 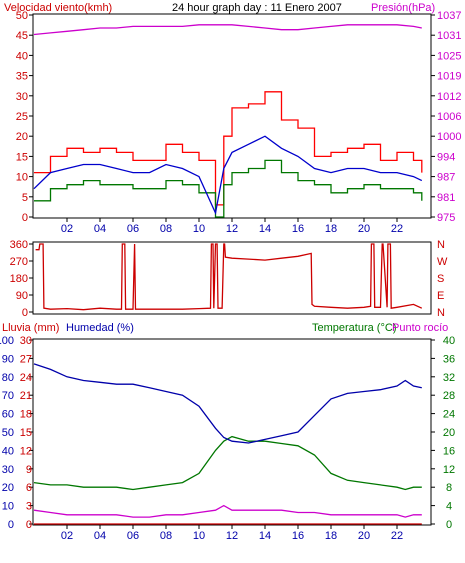 What do you see at coordinates (22, 97) in the screenshot?
I see `wind-y-tick-label: 30` at bounding box center [22, 97].